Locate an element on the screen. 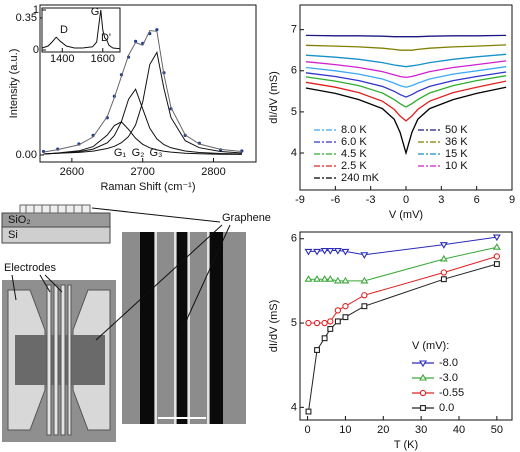 The height and width of the screenshot is (452, 520). sio2-label: SiO₂ is located at coordinates (19, 220).